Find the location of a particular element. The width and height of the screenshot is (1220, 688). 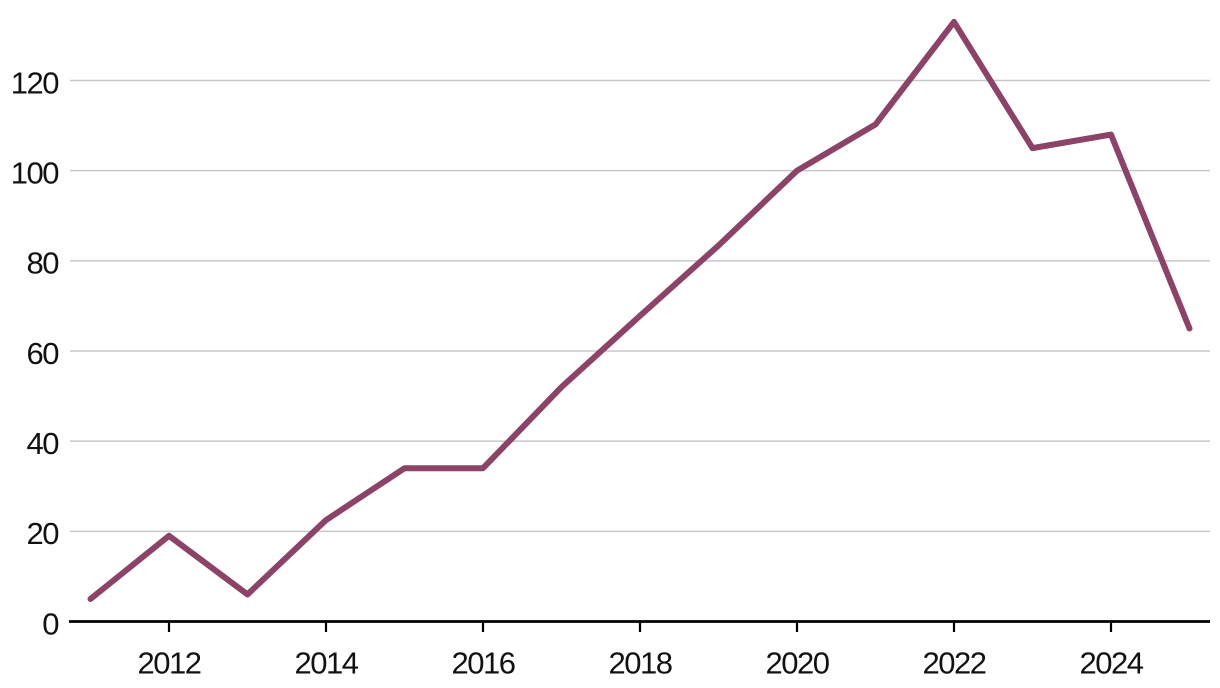

svg-text: 20 is located at coordinates (43, 533).